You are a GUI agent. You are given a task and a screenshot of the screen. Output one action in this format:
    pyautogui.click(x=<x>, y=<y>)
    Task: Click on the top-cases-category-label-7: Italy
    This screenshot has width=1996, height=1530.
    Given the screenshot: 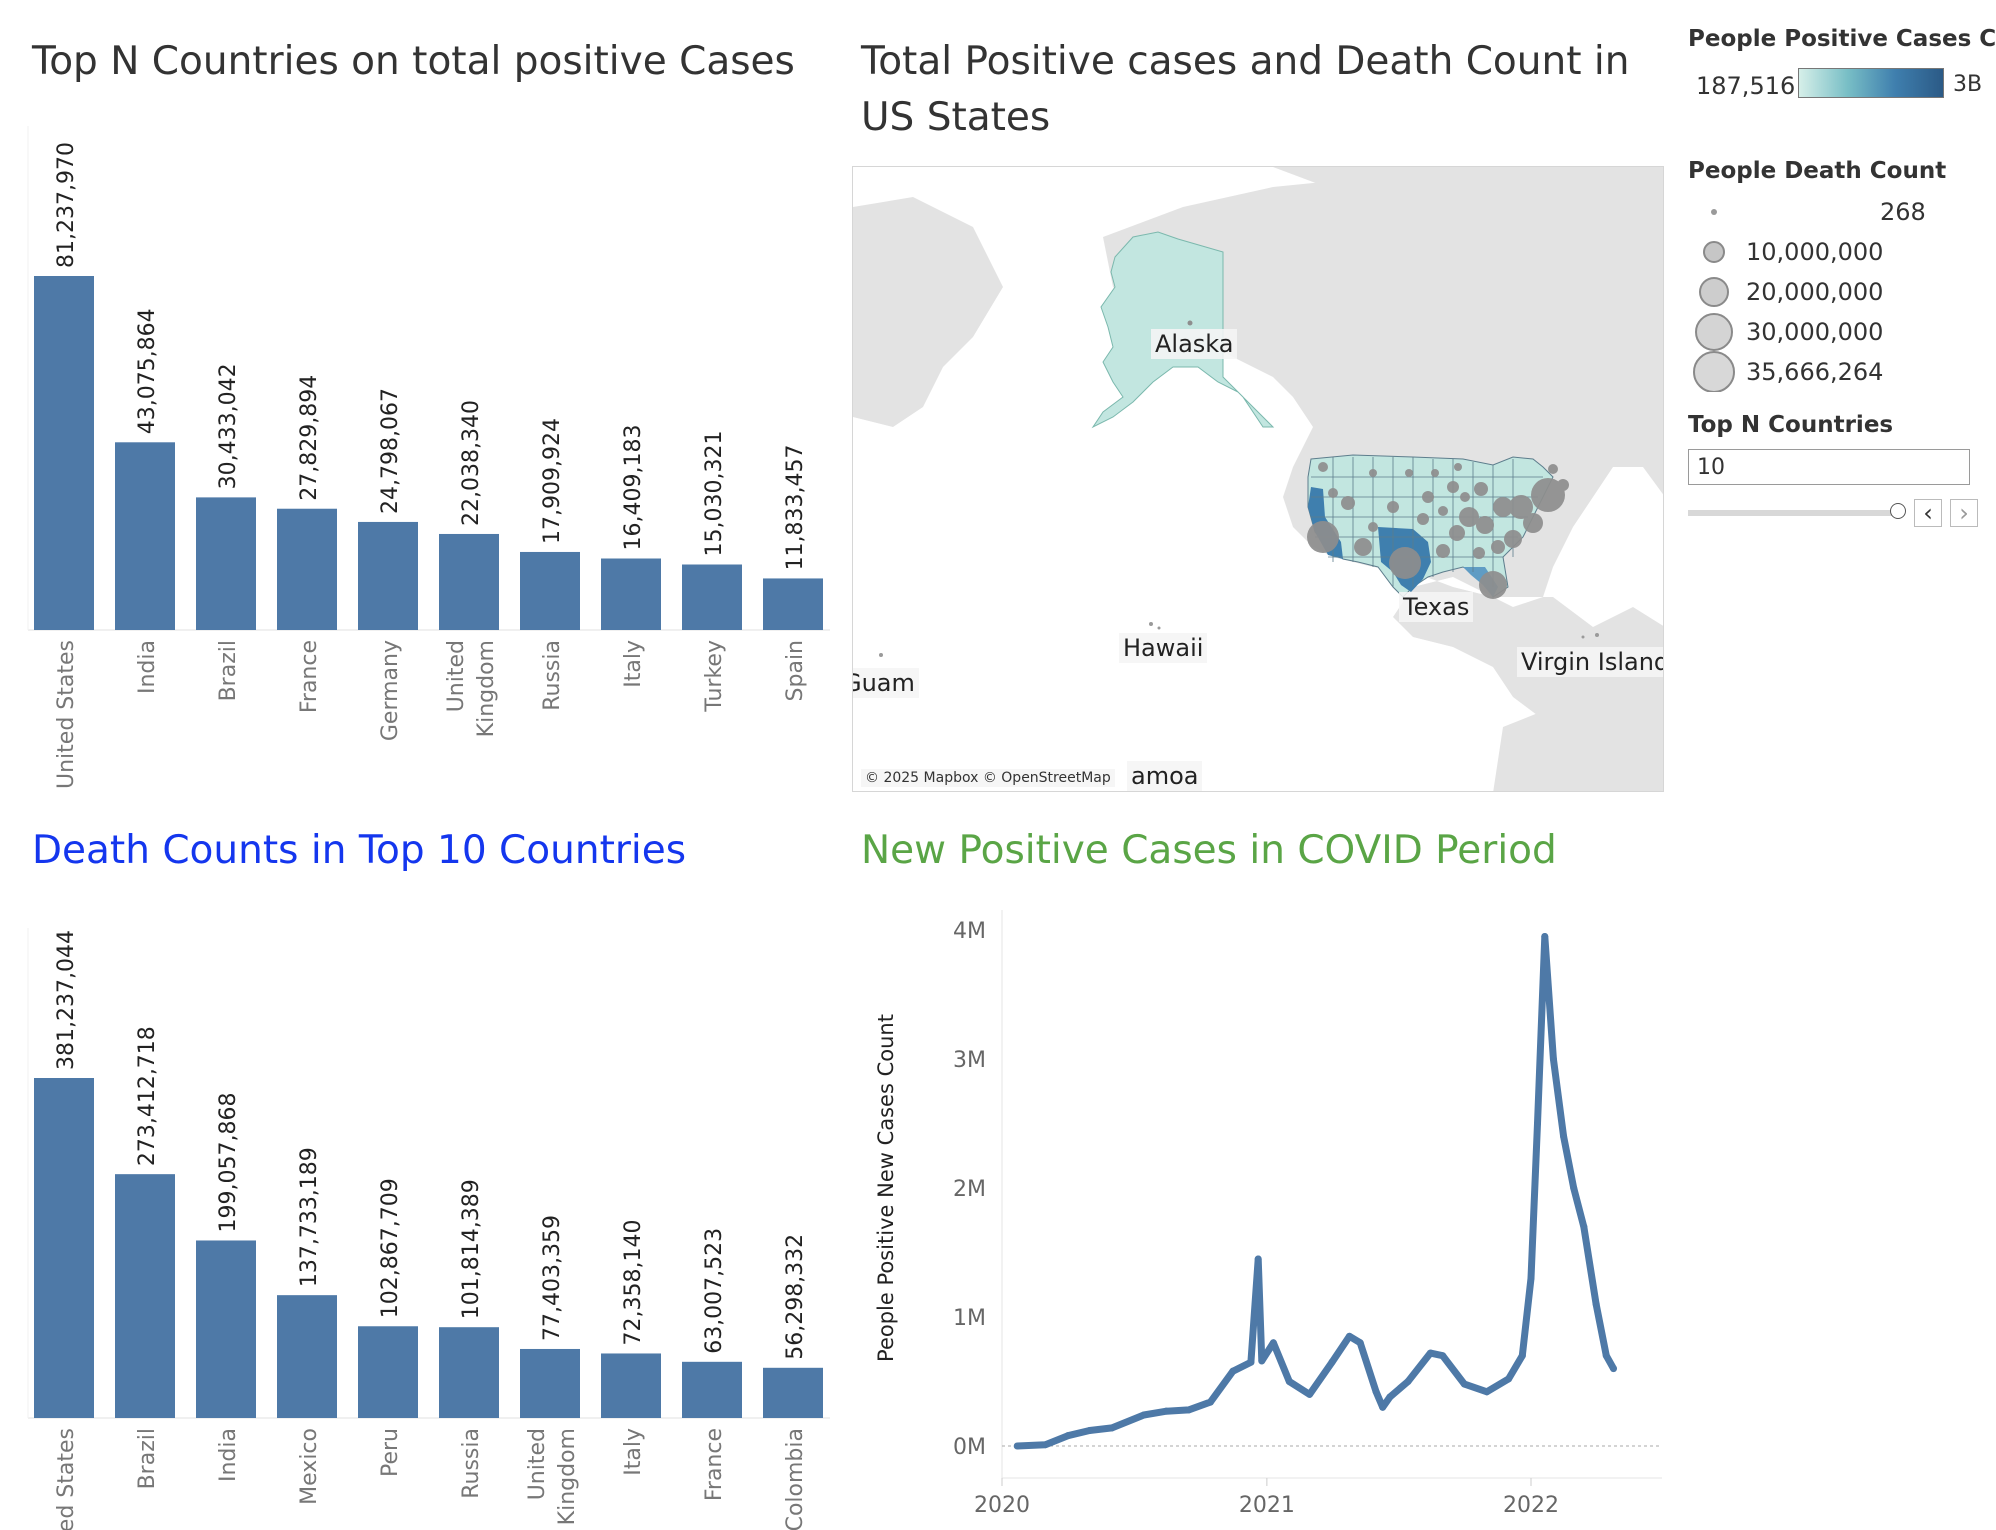 What is the action you would take?
    pyautogui.click(x=633, y=664)
    